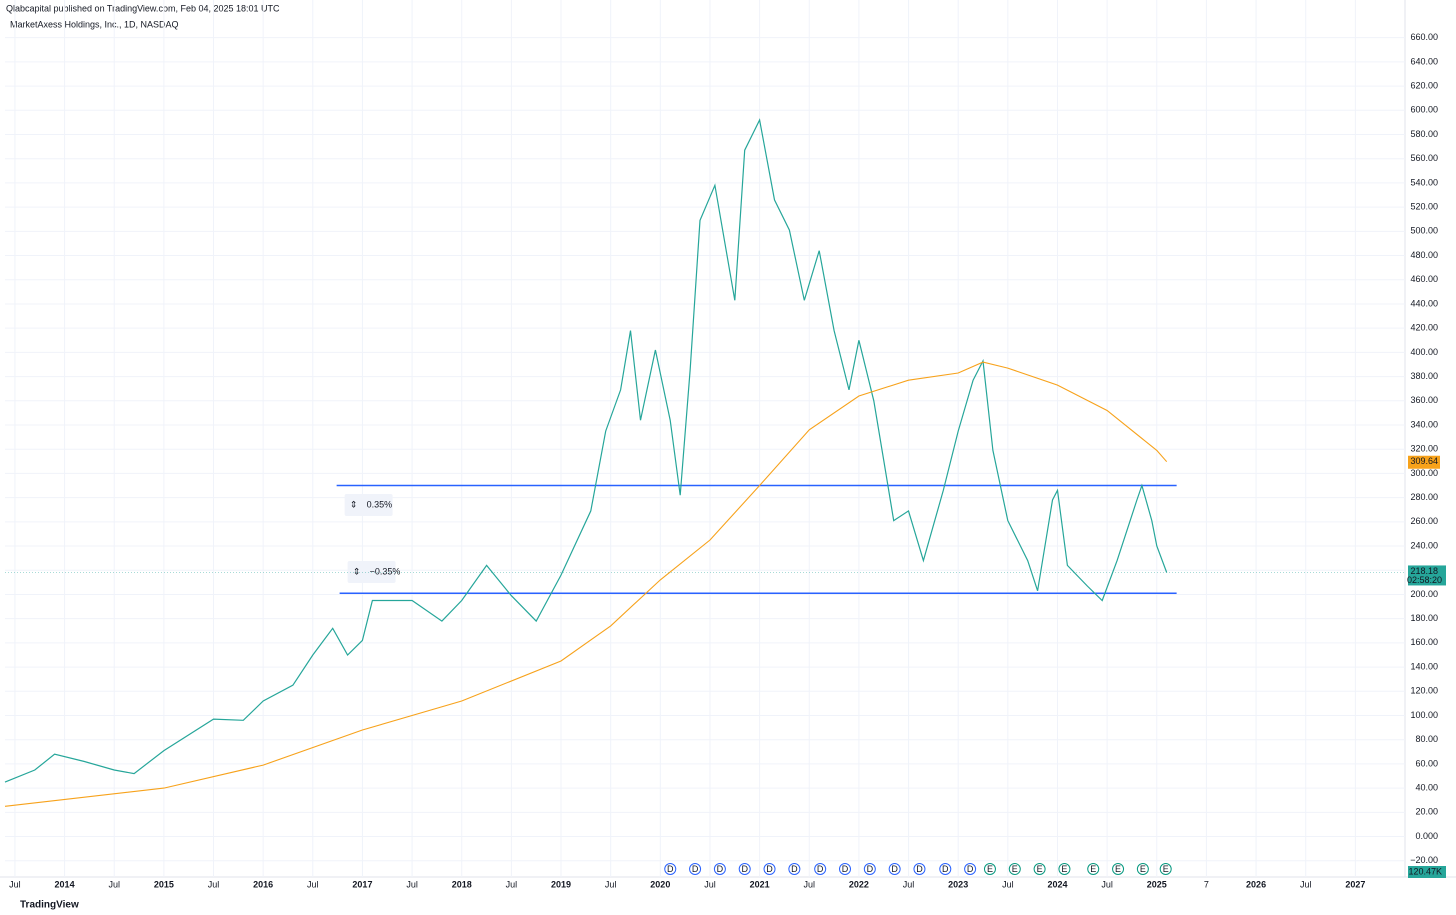  What do you see at coordinates (1426, 739) in the screenshot?
I see `y-tick-label: 80.00` at bounding box center [1426, 739].